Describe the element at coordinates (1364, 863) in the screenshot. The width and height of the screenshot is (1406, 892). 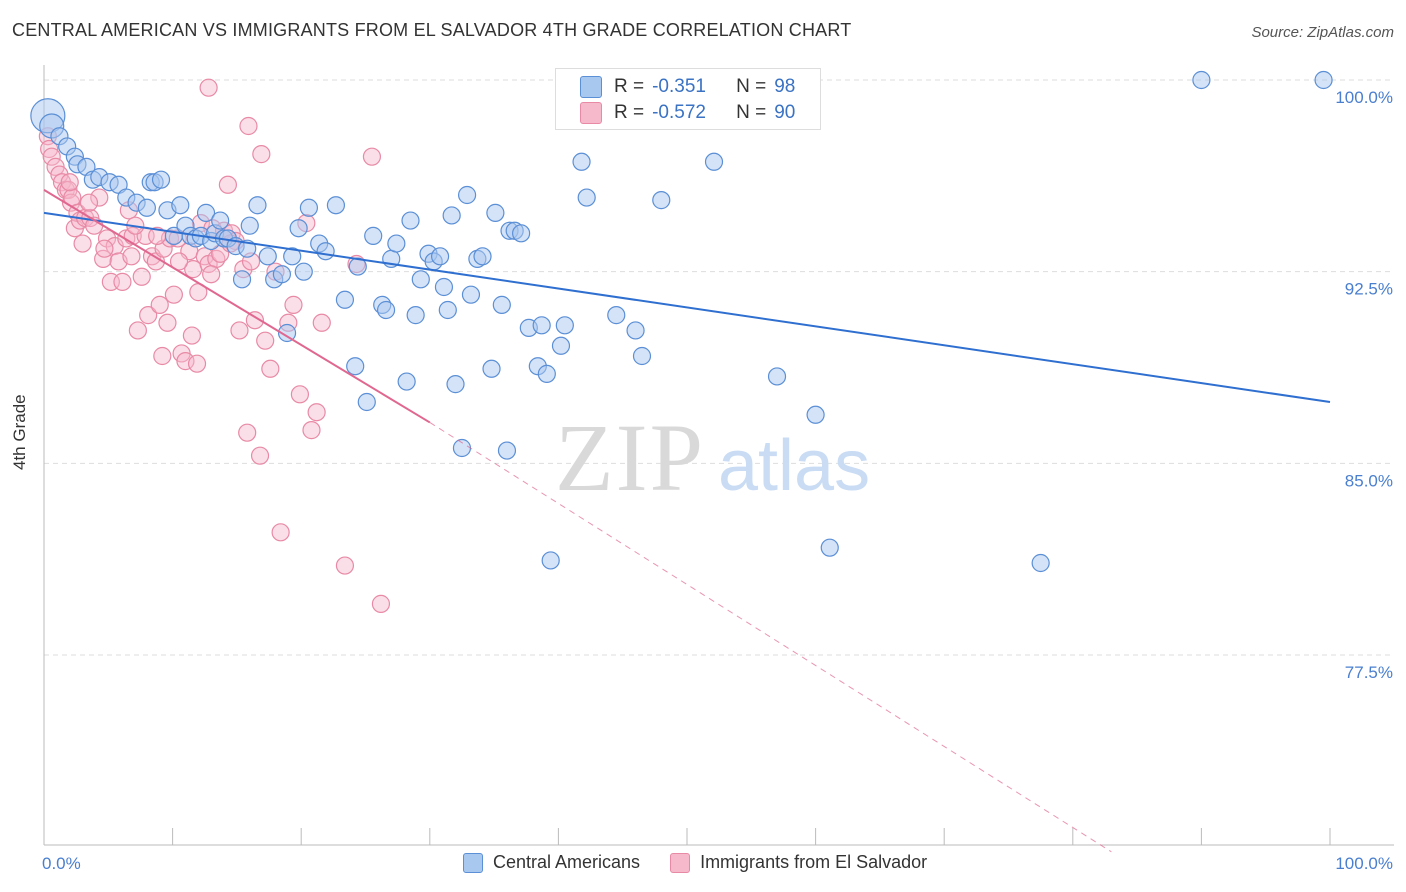
I see `x-tick-label-1: 100.0%` at that location.